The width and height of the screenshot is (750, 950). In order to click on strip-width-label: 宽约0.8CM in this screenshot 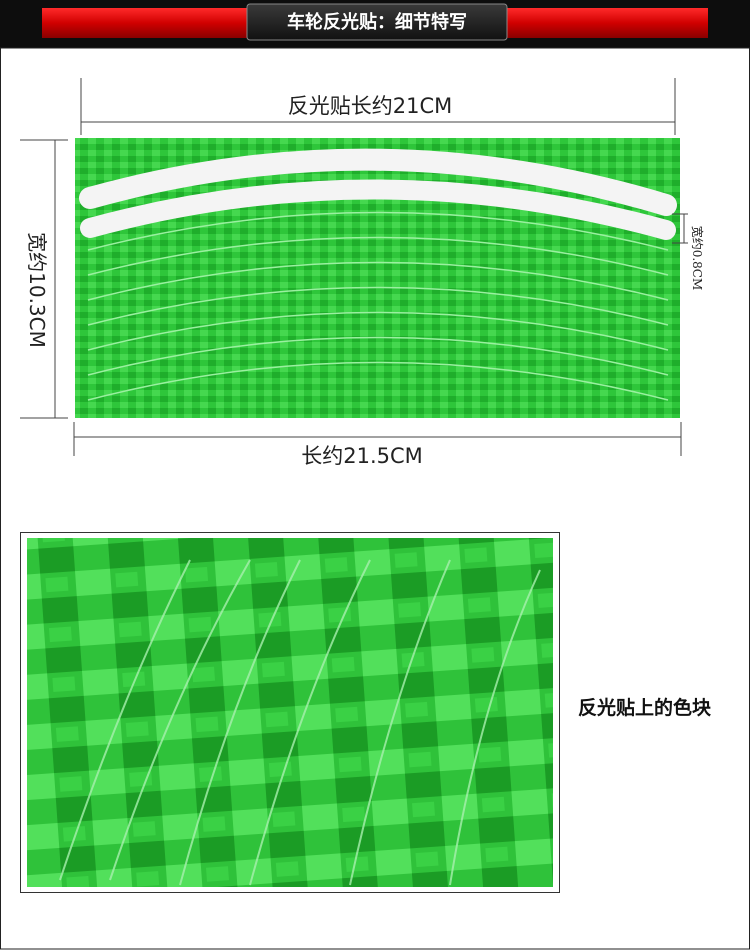, I will do `click(697, 258)`.